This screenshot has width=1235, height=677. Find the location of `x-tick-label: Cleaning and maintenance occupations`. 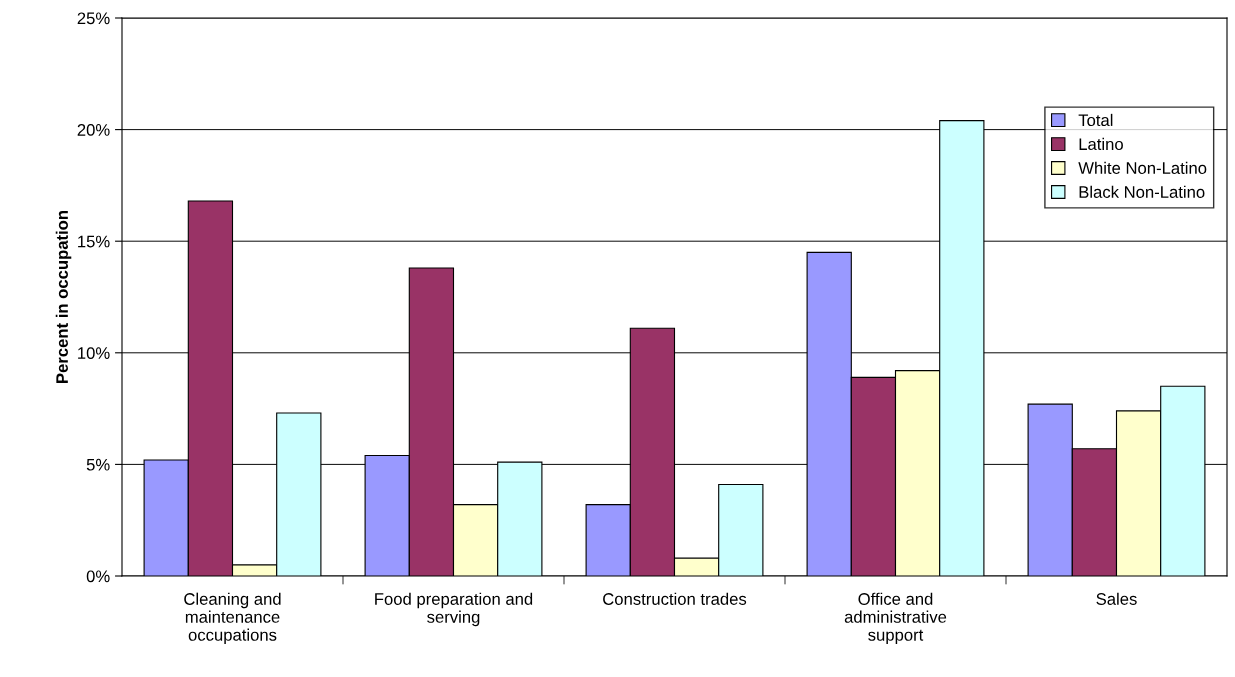

x-tick-label: Cleaning and maintenance occupations is located at coordinates (232, 618).